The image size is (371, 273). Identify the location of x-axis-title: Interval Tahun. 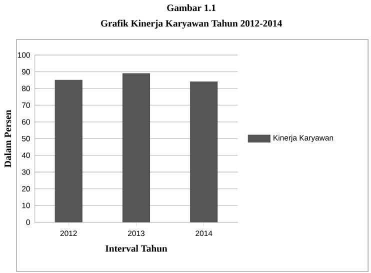
(136, 248).